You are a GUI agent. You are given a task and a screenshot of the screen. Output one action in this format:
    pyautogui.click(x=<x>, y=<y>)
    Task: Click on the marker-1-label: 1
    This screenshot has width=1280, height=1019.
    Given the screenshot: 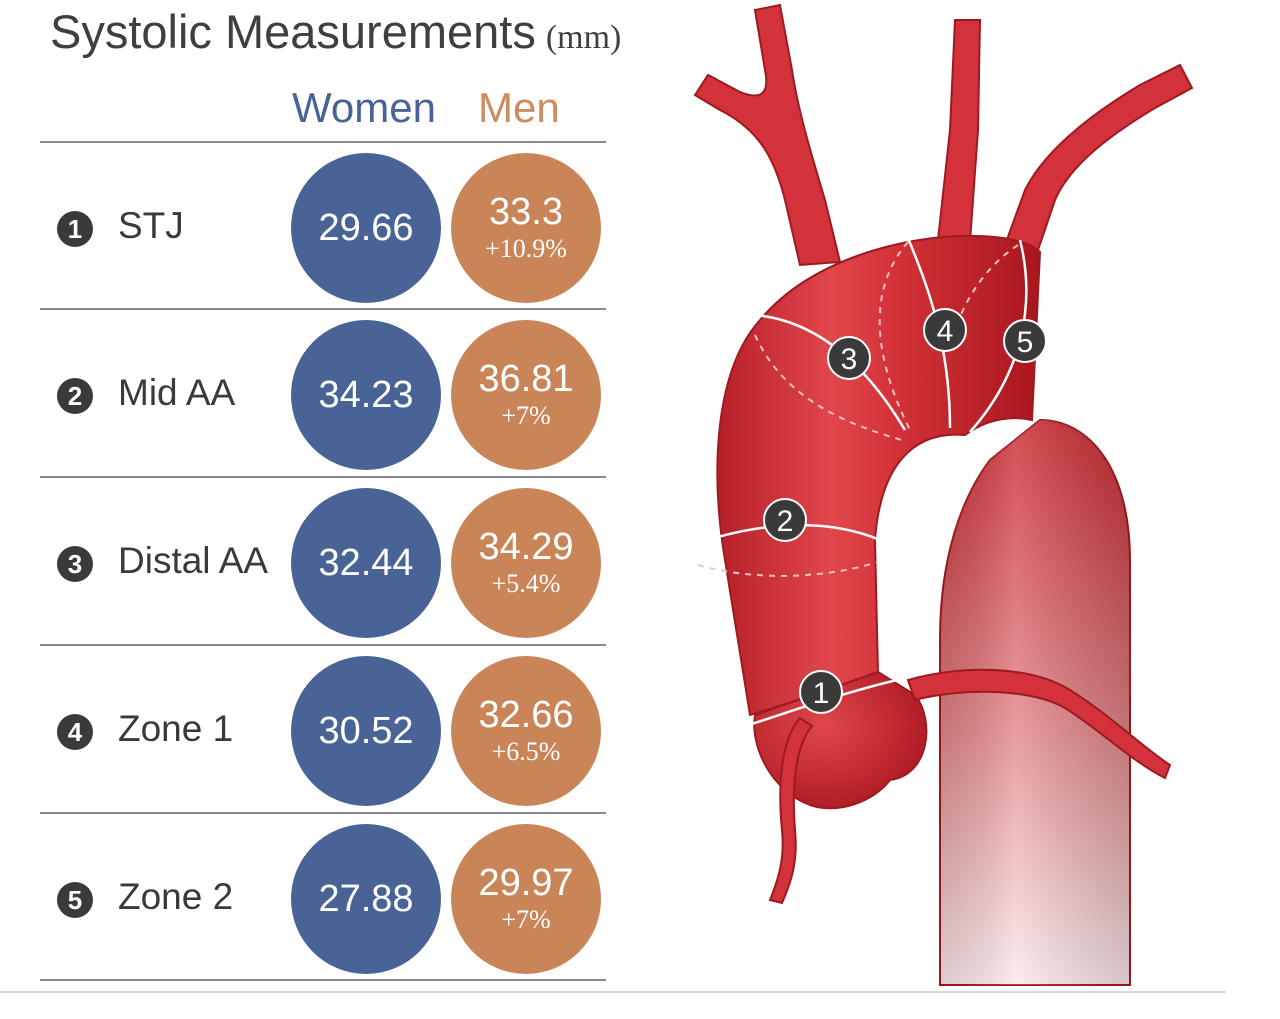 What is the action you would take?
    pyautogui.click(x=821, y=693)
    